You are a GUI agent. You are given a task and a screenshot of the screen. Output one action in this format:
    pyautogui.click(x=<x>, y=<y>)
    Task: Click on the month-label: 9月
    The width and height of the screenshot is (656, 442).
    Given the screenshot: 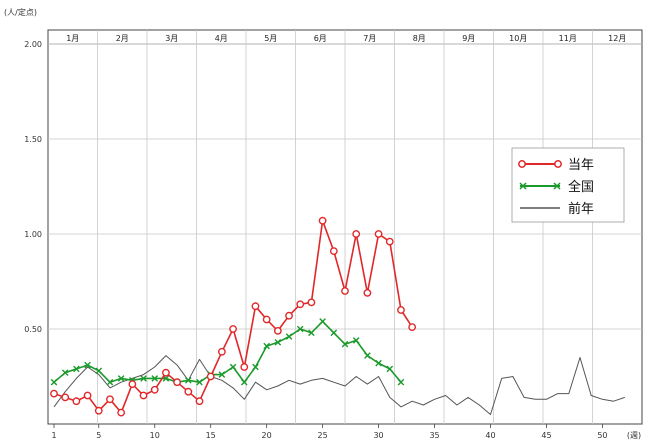 What is the action you would take?
    pyautogui.click(x=468, y=38)
    